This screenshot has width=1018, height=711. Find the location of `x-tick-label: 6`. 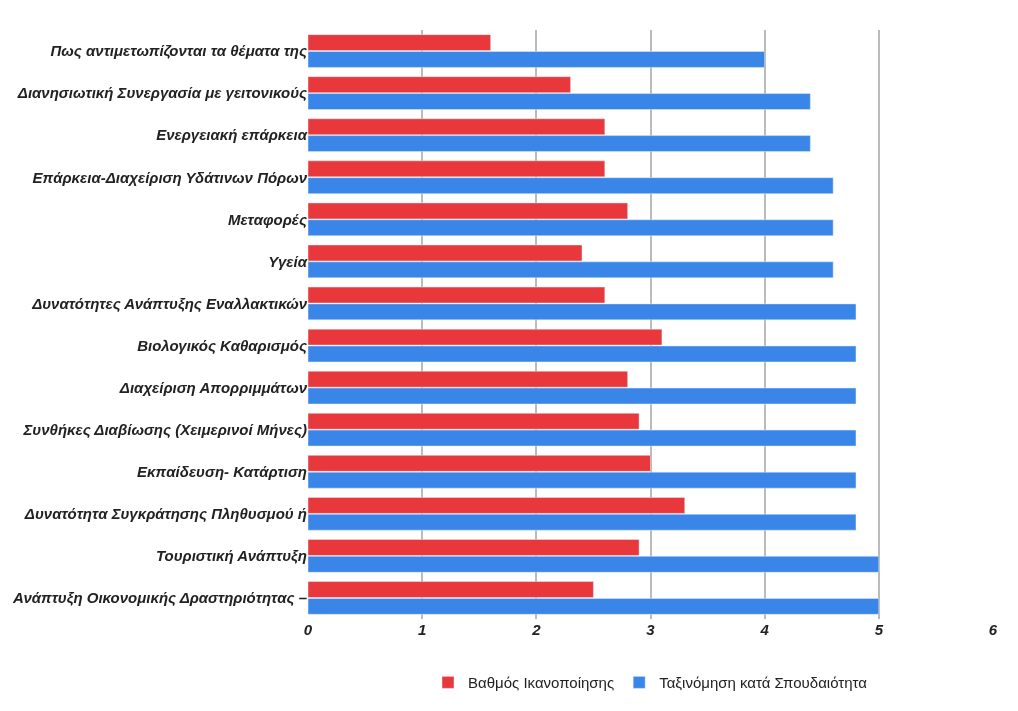

x-tick-label: 6 is located at coordinates (993, 629).